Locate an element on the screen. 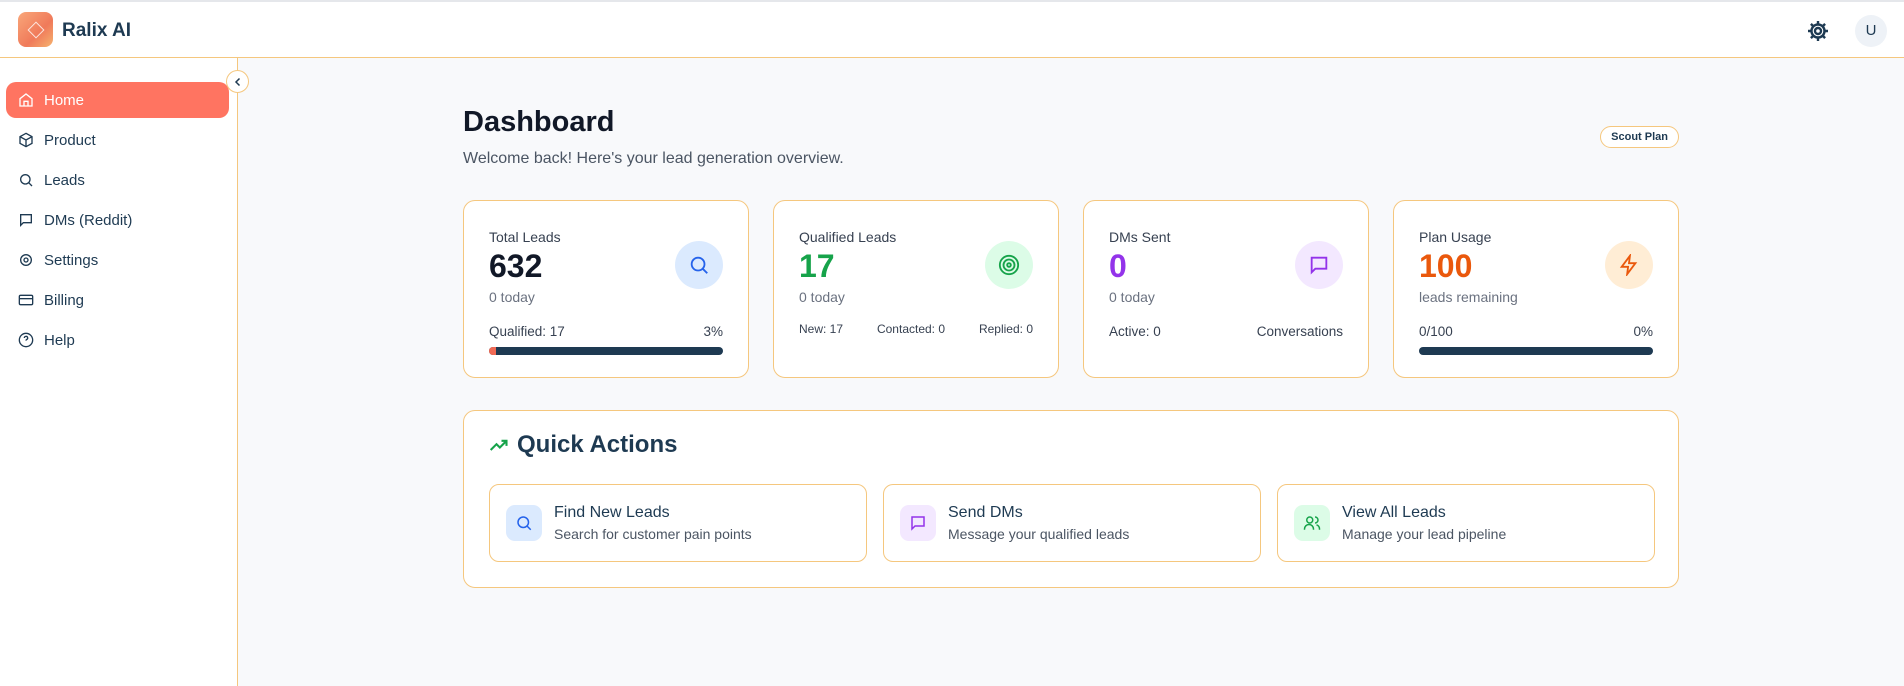 The width and height of the screenshot is (1904, 686). card-label: Total Leads is located at coordinates (525, 237).